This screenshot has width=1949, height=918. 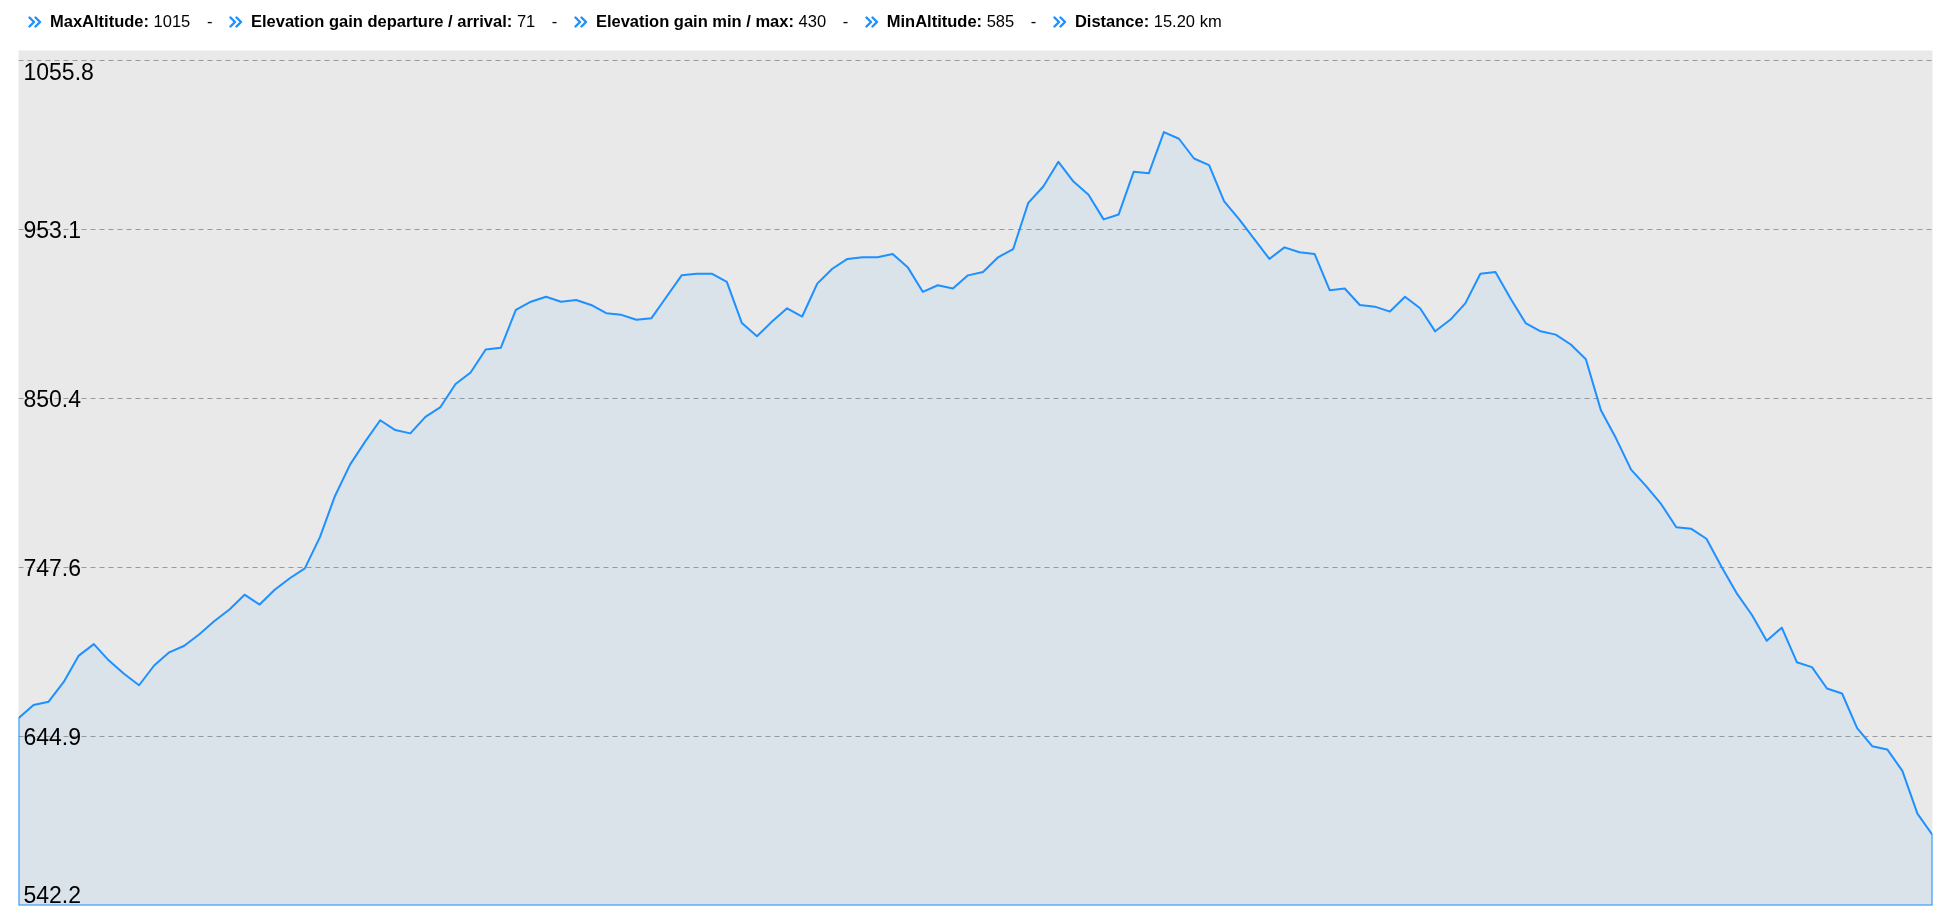 What do you see at coordinates (52, 567) in the screenshot?
I see `y-tick-label: 747.6` at bounding box center [52, 567].